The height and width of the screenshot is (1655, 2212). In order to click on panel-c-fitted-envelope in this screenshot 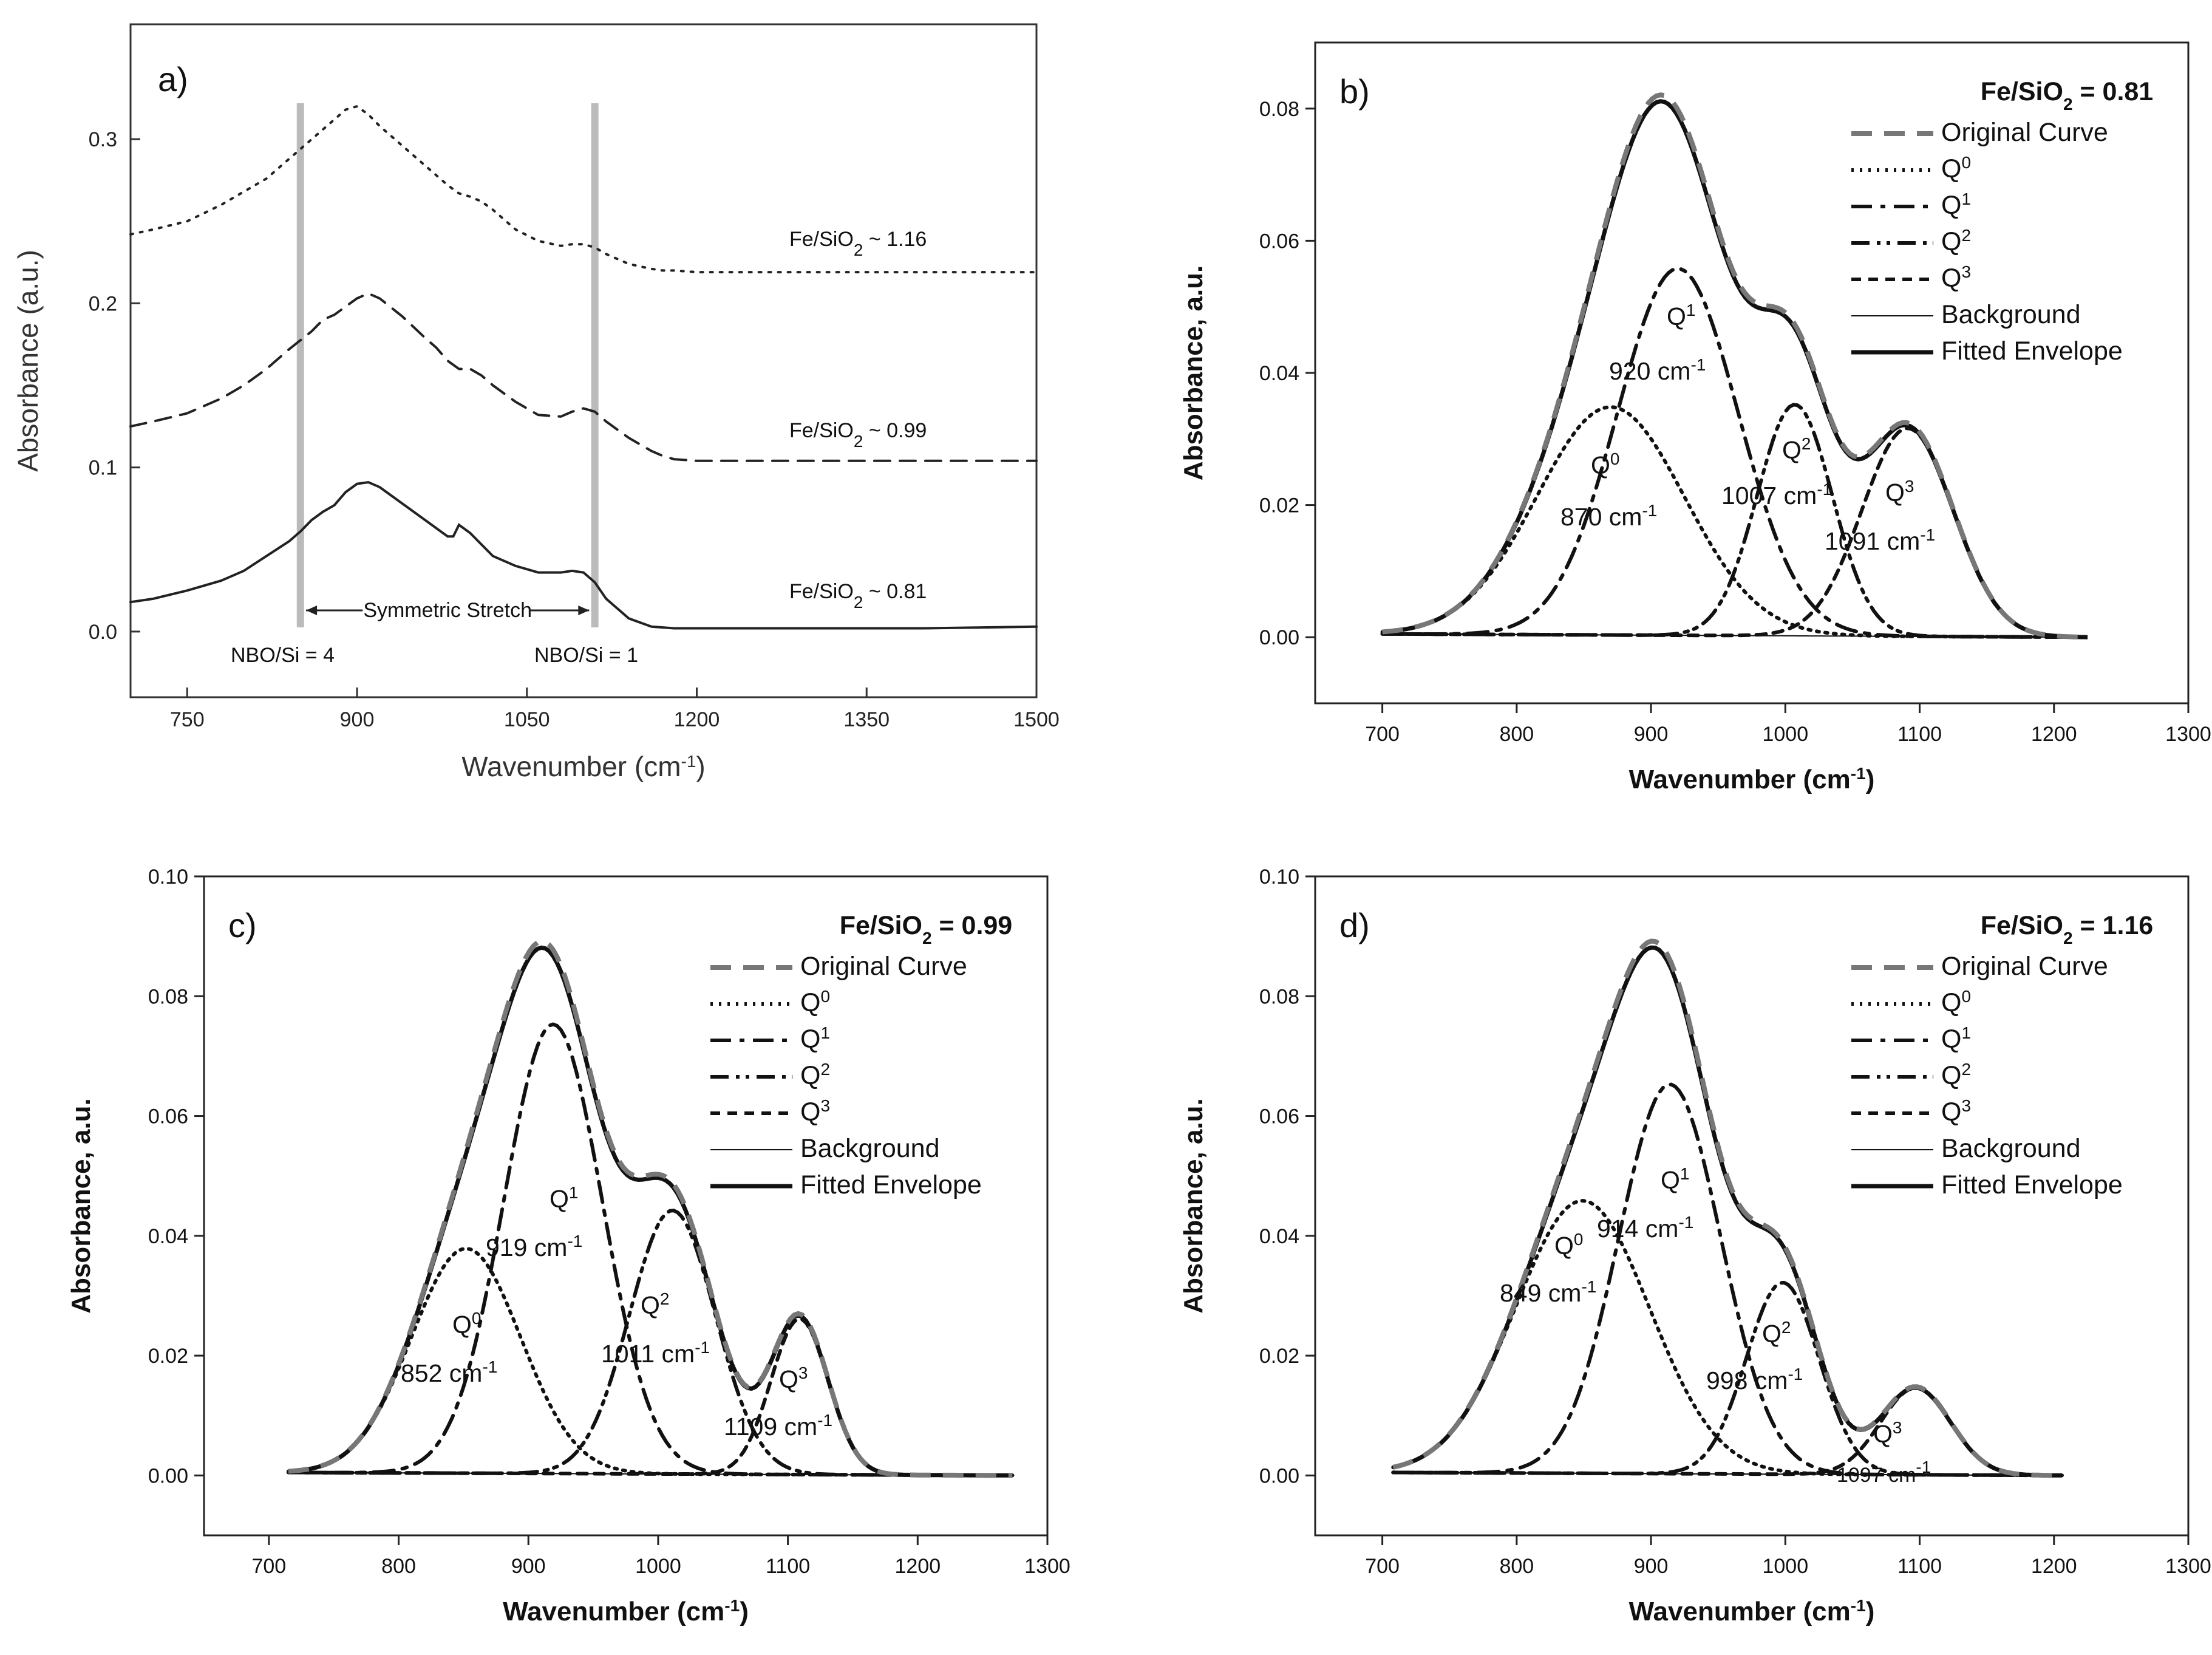, I will do `click(650, 1211)`.